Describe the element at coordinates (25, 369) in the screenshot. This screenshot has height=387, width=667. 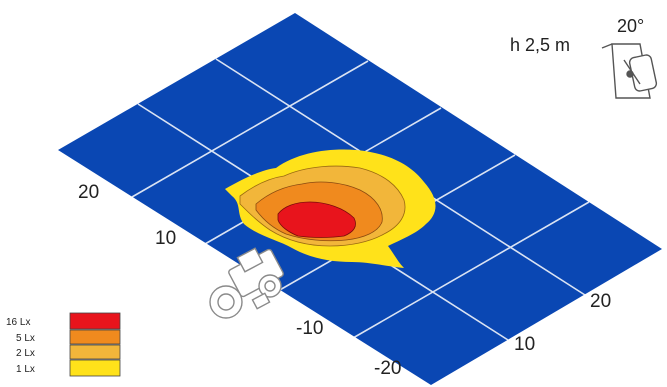
I see `legend-label: 1 Lx` at that location.